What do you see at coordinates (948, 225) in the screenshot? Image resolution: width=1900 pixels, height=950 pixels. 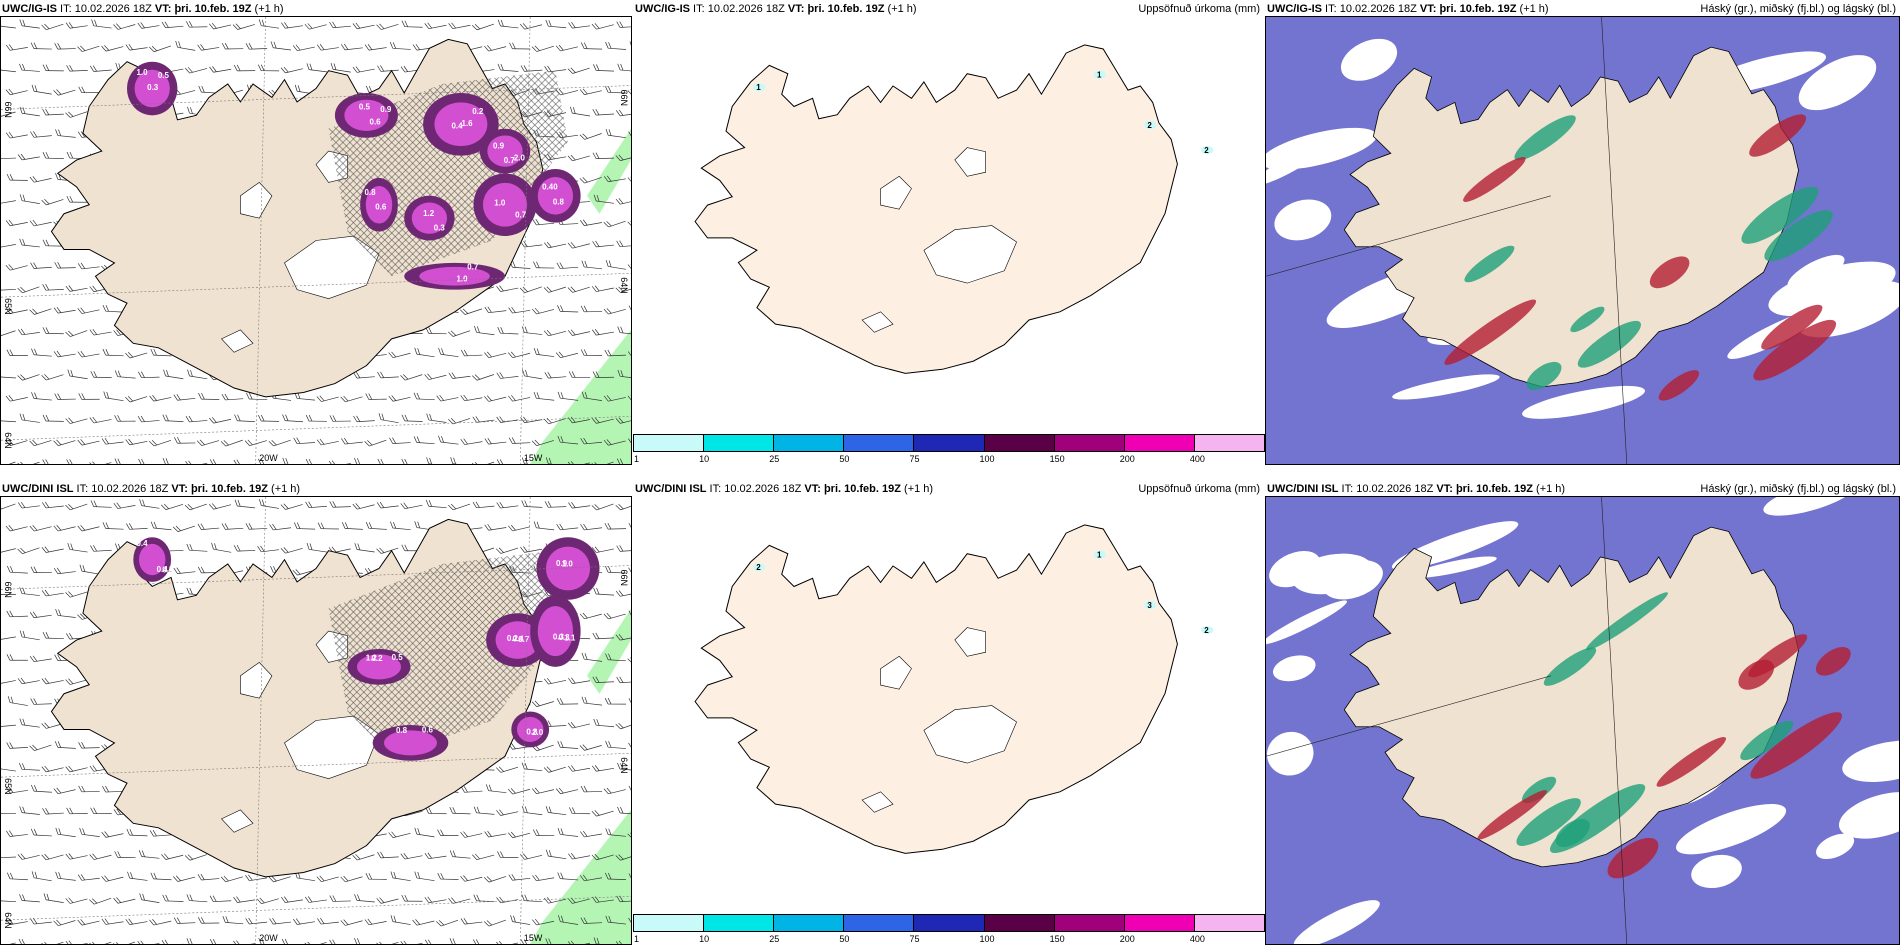 I see `map-area: 112112111122` at bounding box center [948, 225].